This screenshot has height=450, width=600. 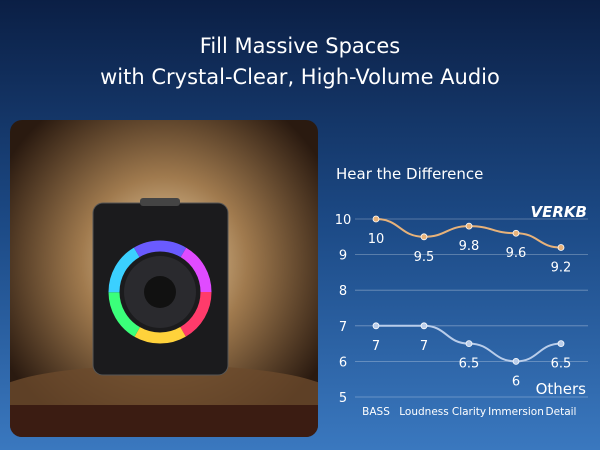 I want to click on chart-title: Hear the Difference, so click(x=409, y=174).